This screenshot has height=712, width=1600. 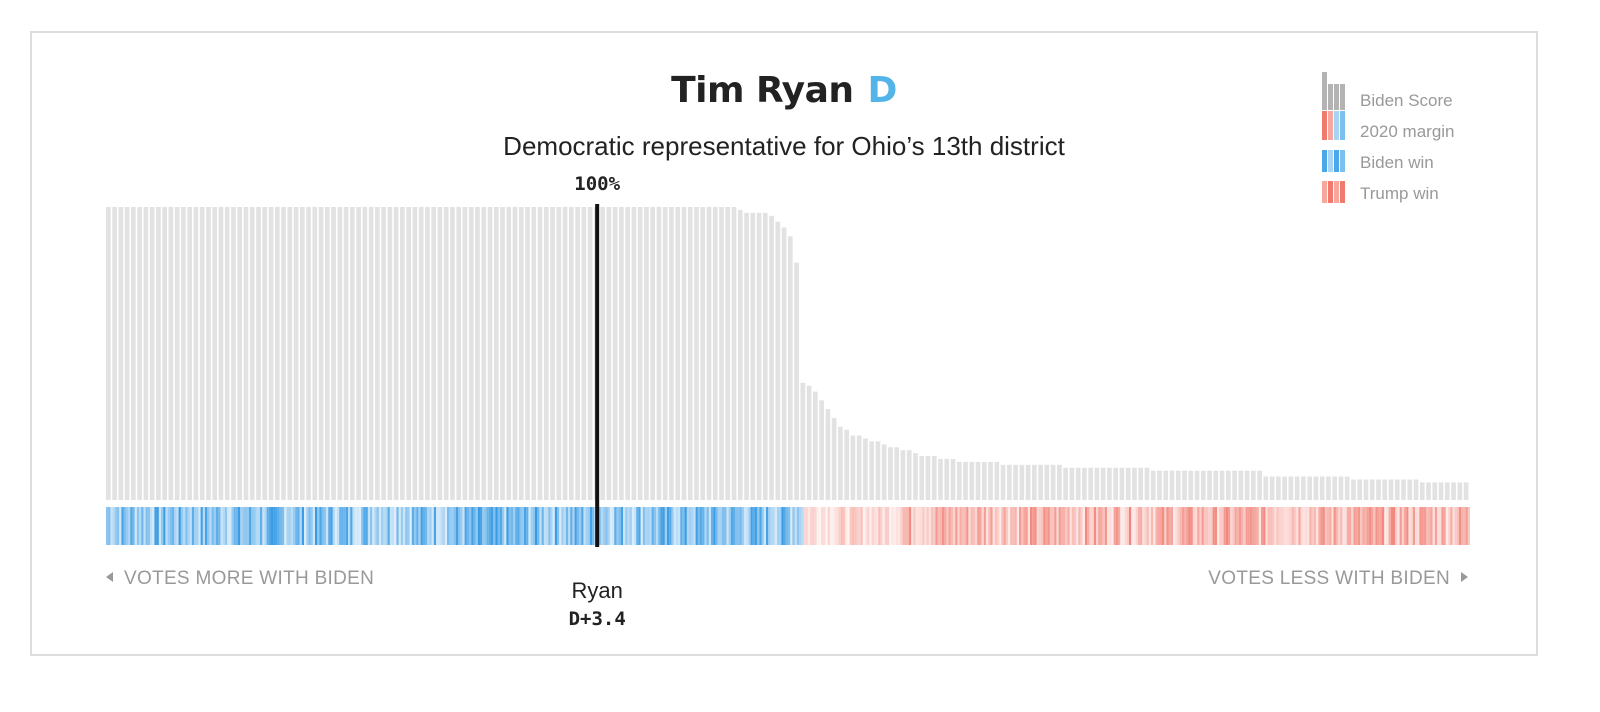 What do you see at coordinates (109, 577) in the screenshot?
I see `left-arrow-icon` at bounding box center [109, 577].